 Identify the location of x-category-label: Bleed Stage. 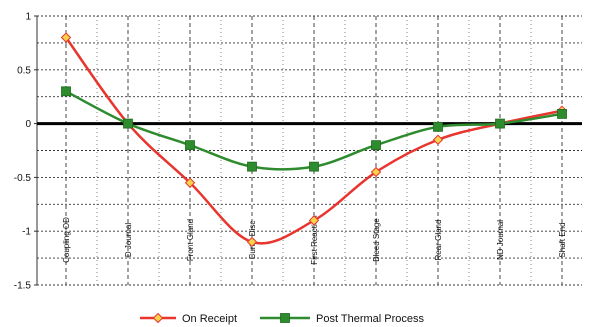
(376, 240).